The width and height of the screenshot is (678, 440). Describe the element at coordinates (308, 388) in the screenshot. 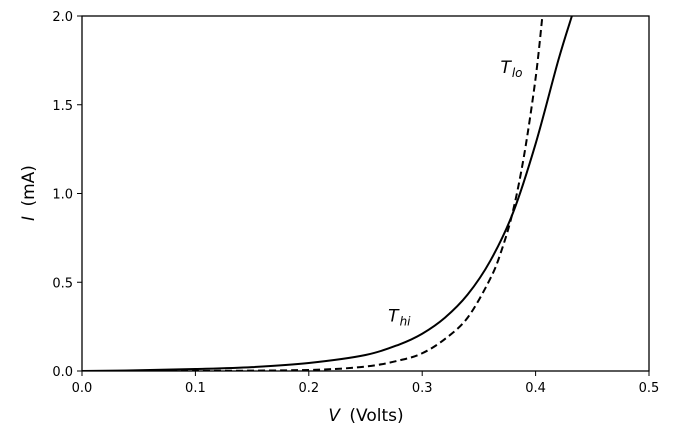

I see `x-tick-label: 0.2` at that location.